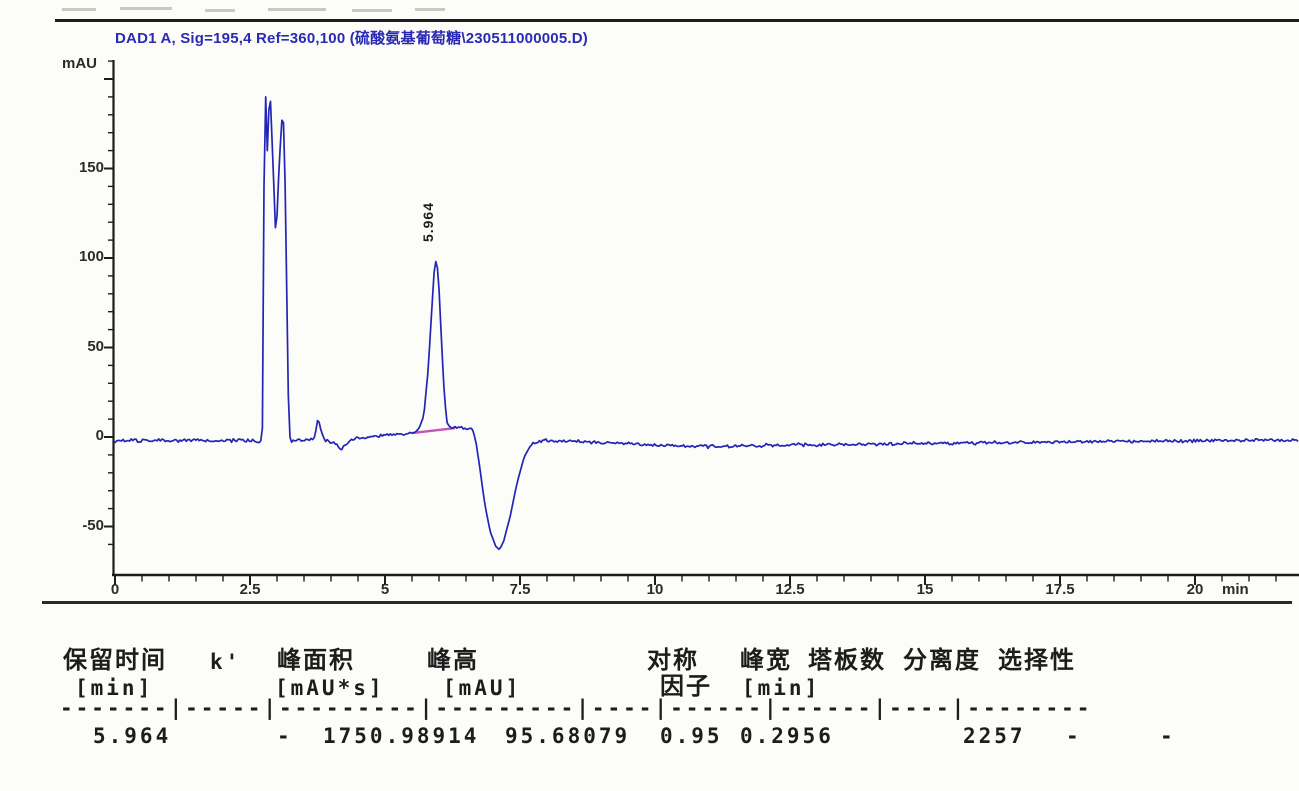 The image size is (1299, 791). I want to click on x-axis-tick-label: 5, so click(385, 589).